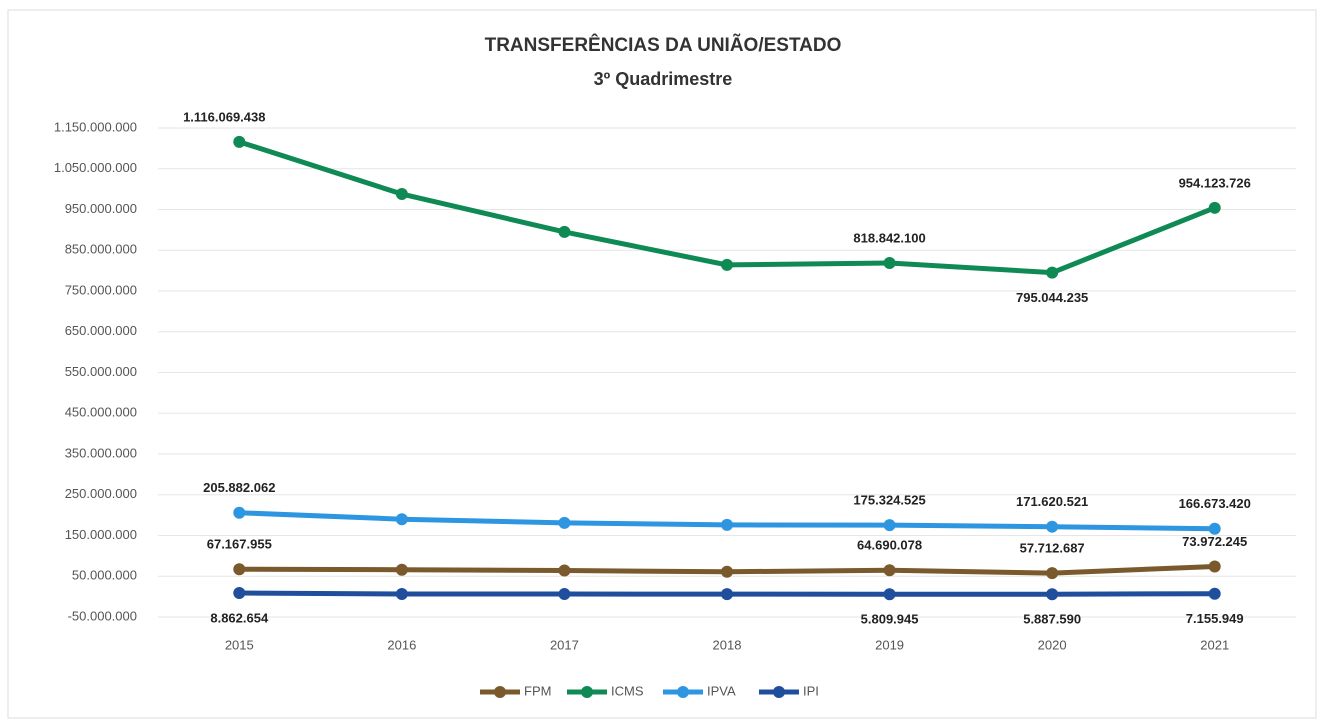 This screenshot has height=725, width=1327. I want to click on y-tick-label: 950.000.000, so click(101, 208).